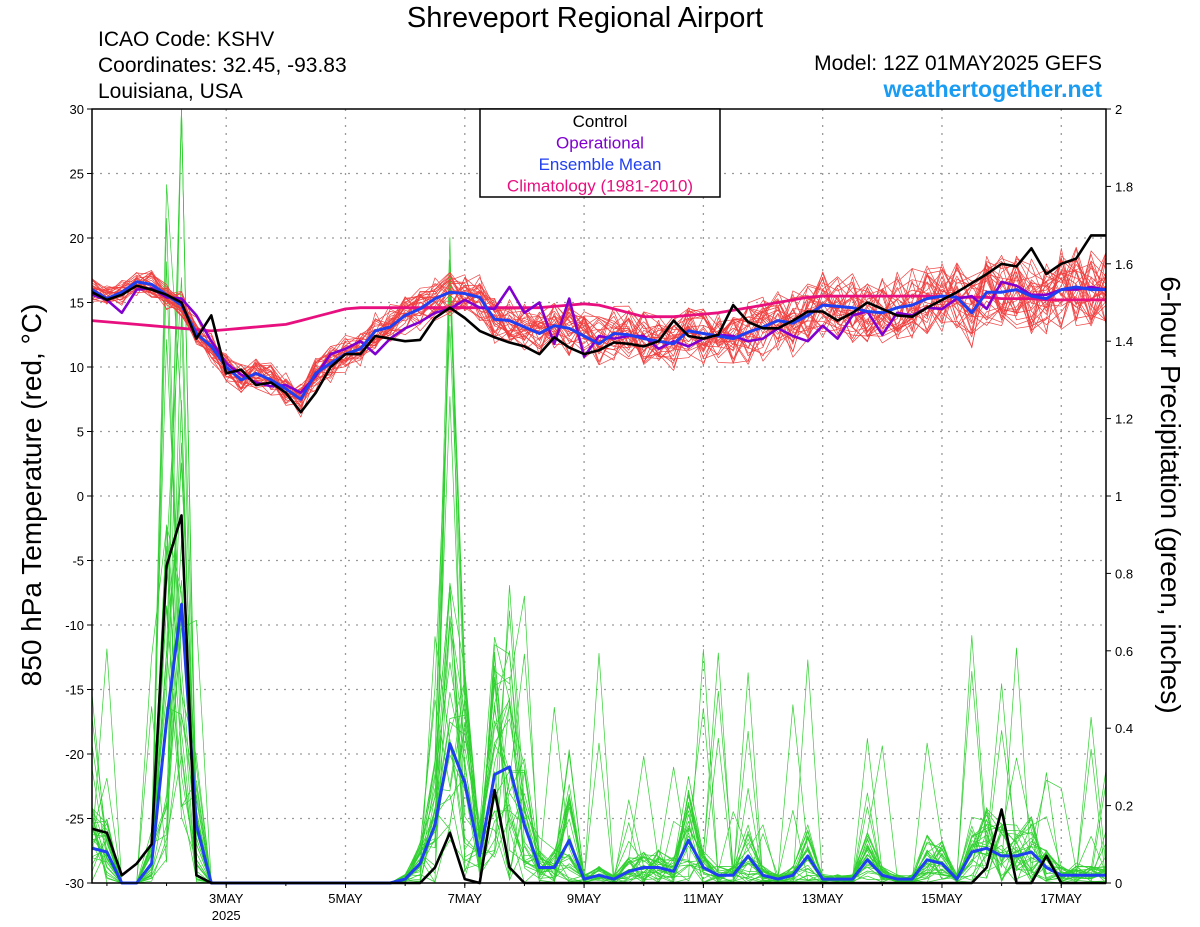 The height and width of the screenshot is (927, 1200). I want to click on y-right-tick-label: 0, so click(1118, 883).